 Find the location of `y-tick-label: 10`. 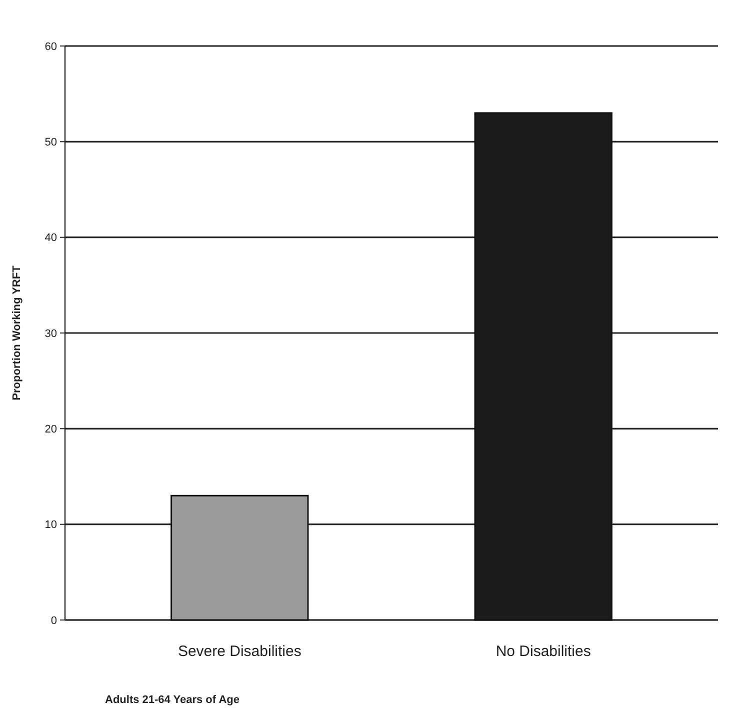

y-tick-label: 10 is located at coordinates (50, 525).